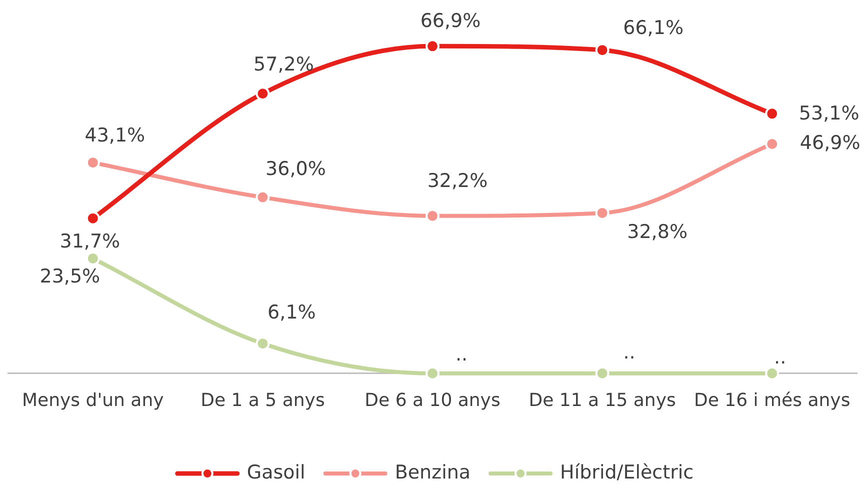  What do you see at coordinates (653, 28) in the screenshot?
I see `data-label: 66,1%` at bounding box center [653, 28].